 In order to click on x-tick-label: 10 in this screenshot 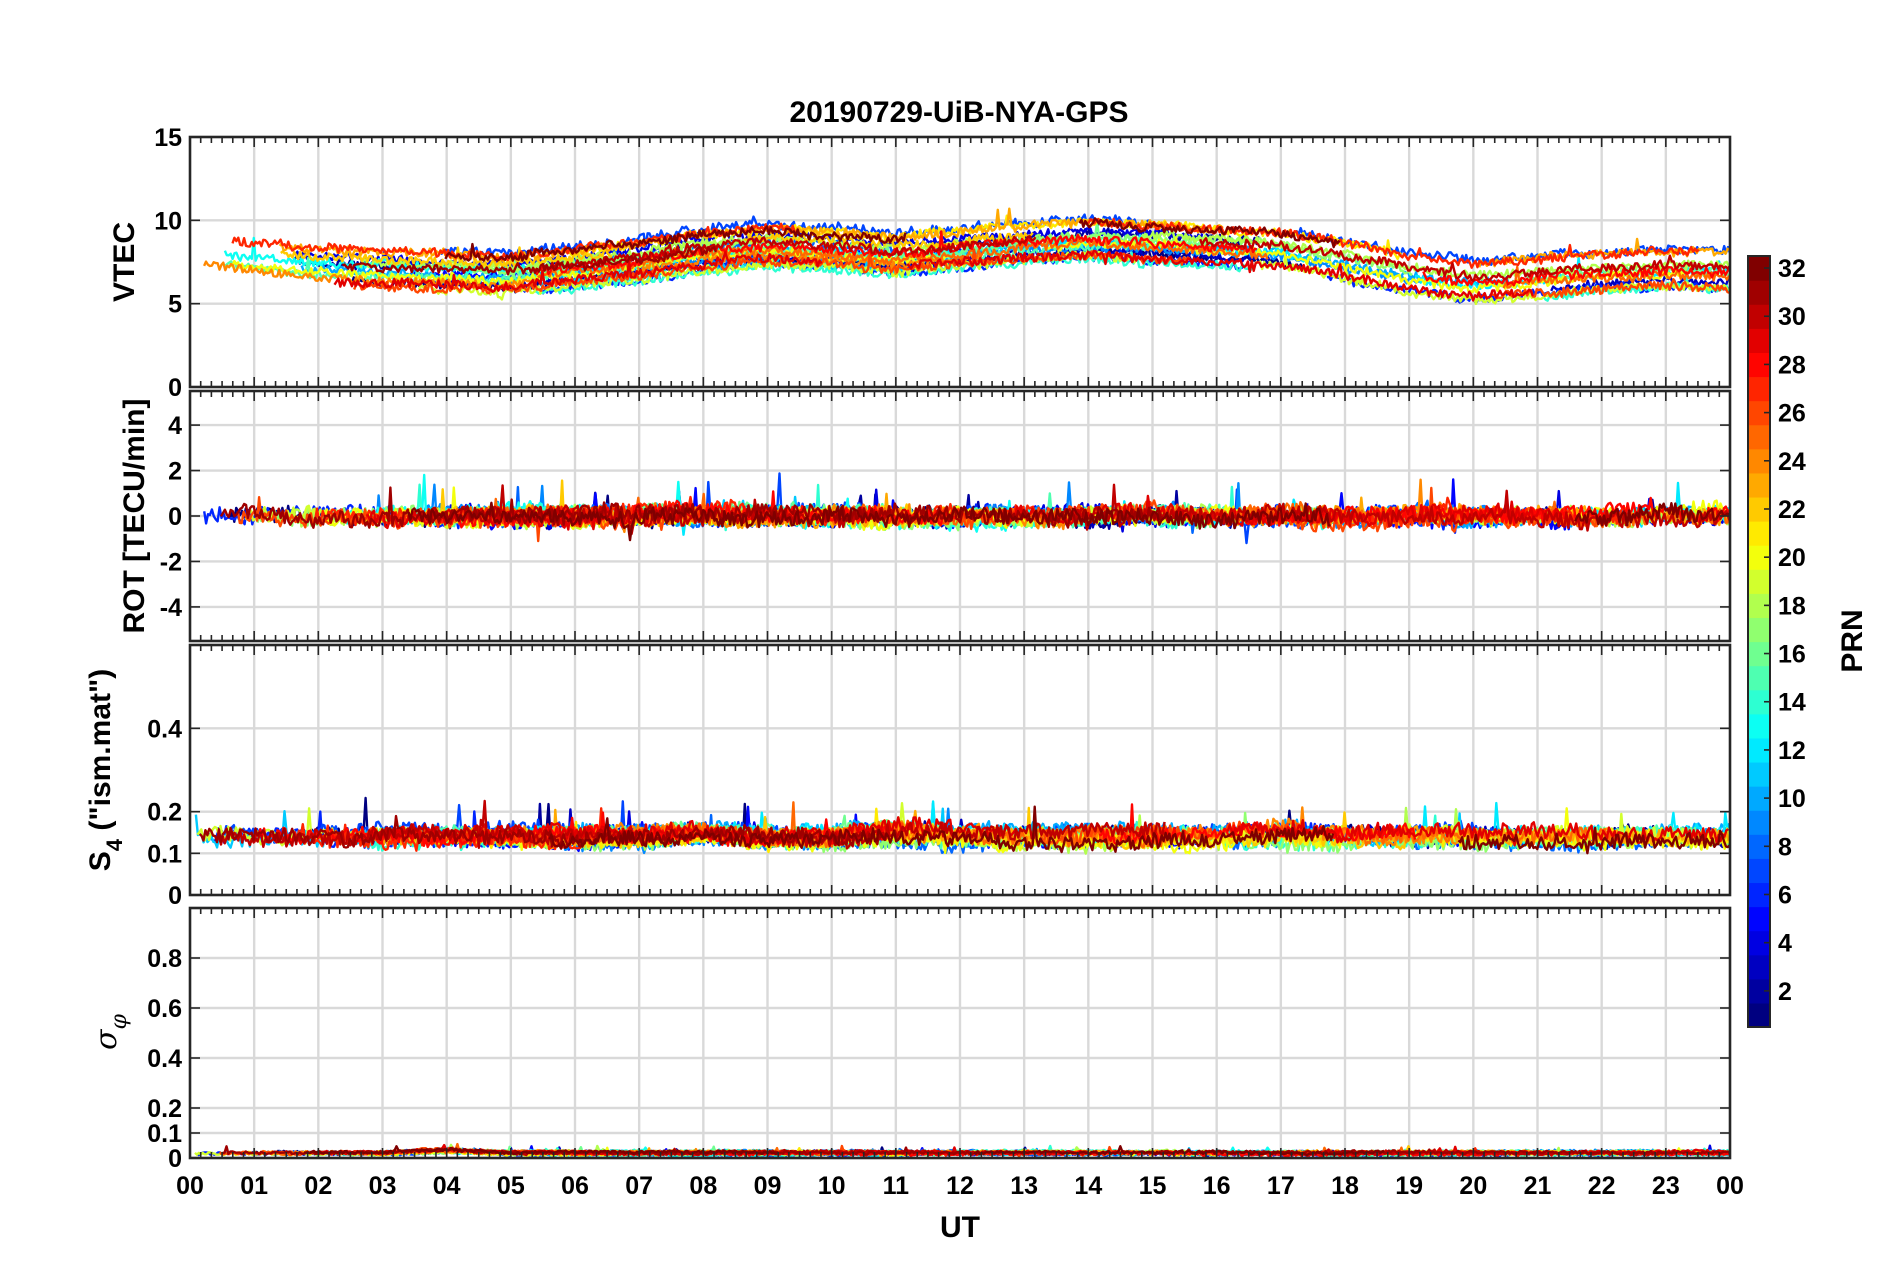, I will do `click(832, 1186)`.